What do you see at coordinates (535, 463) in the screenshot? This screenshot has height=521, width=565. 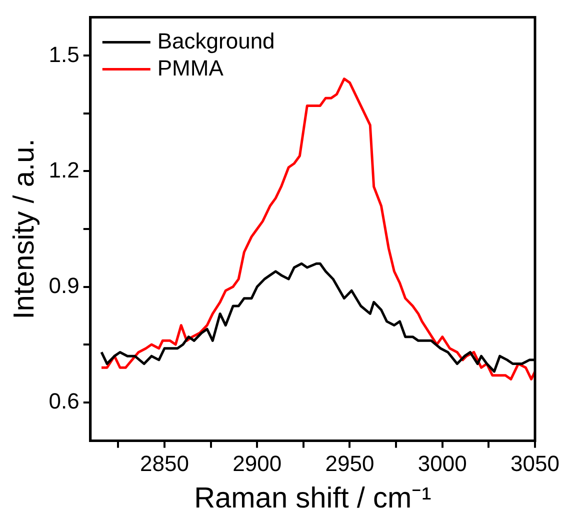 I see `x-tick-label: 3050` at bounding box center [535, 463].